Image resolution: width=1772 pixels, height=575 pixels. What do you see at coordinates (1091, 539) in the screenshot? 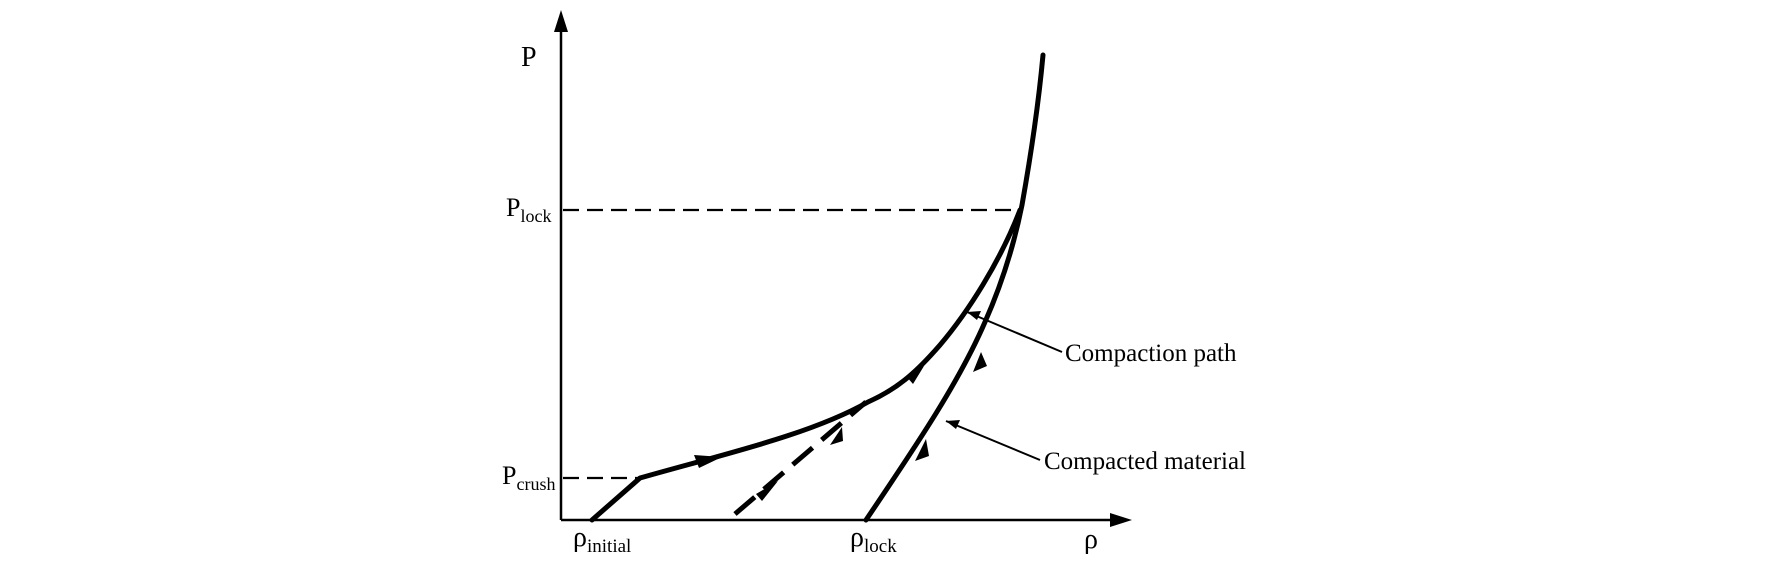
I see `x-axis-label: ρ` at bounding box center [1091, 539].